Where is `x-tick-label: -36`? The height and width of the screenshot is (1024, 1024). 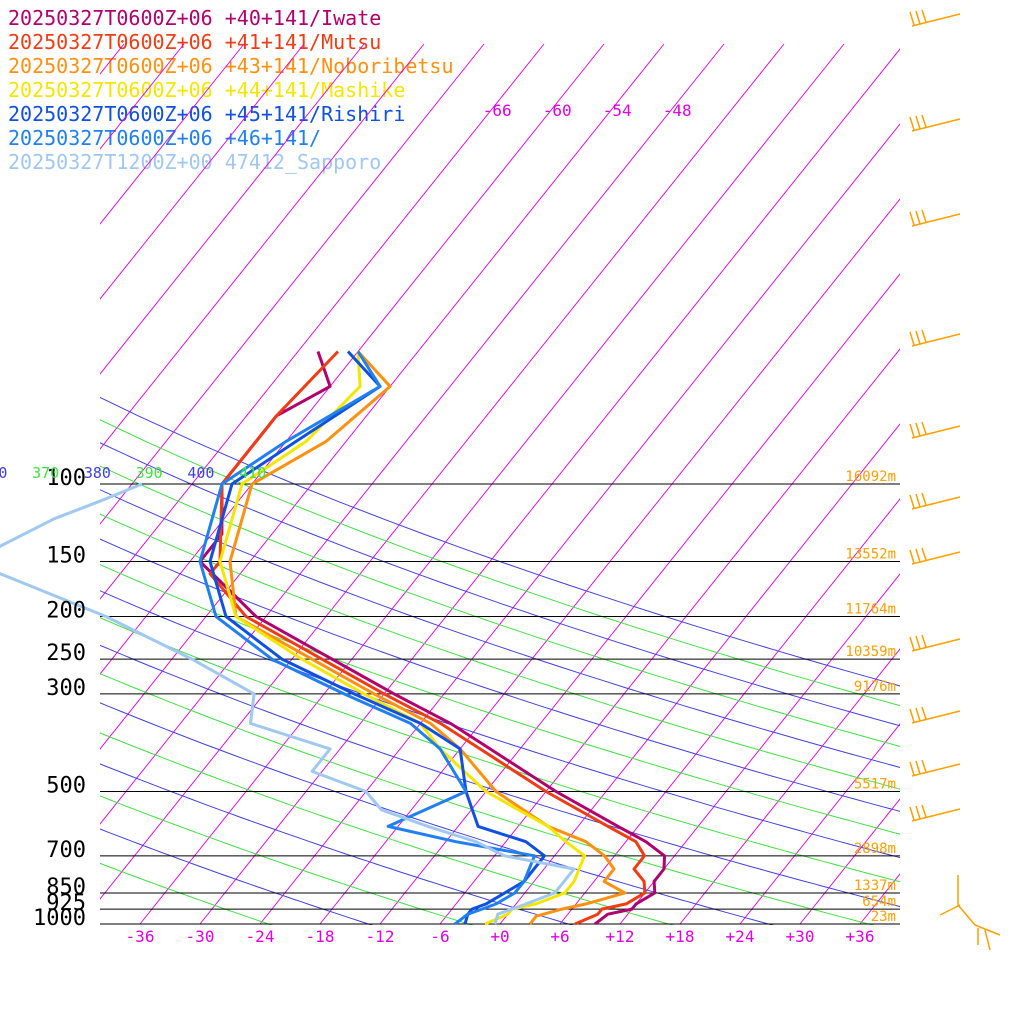 x-tick-label: -36 is located at coordinates (140, 936).